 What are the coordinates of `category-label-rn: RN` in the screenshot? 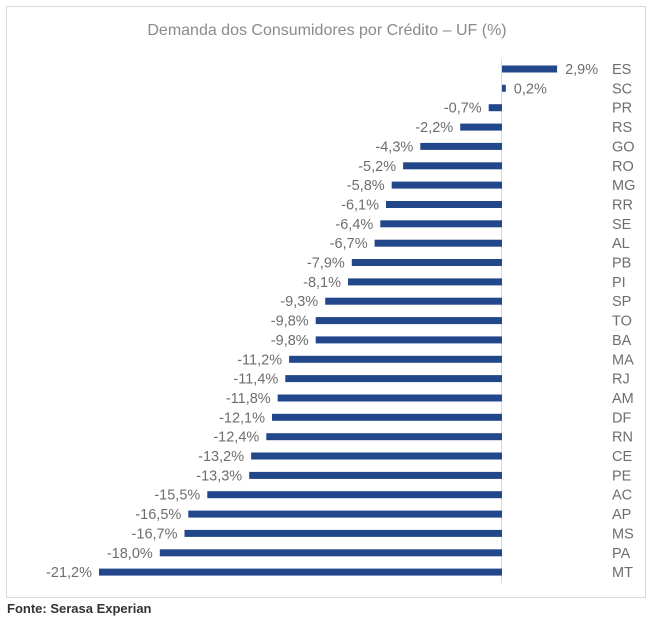 It's located at (622, 438).